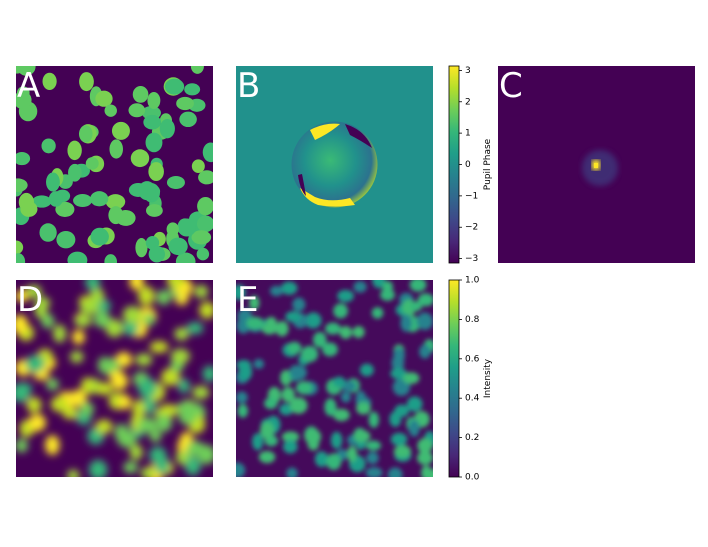 This screenshot has width=708, height=547. What do you see at coordinates (30, 300) in the screenshot?
I see `panel-label: D` at bounding box center [30, 300].